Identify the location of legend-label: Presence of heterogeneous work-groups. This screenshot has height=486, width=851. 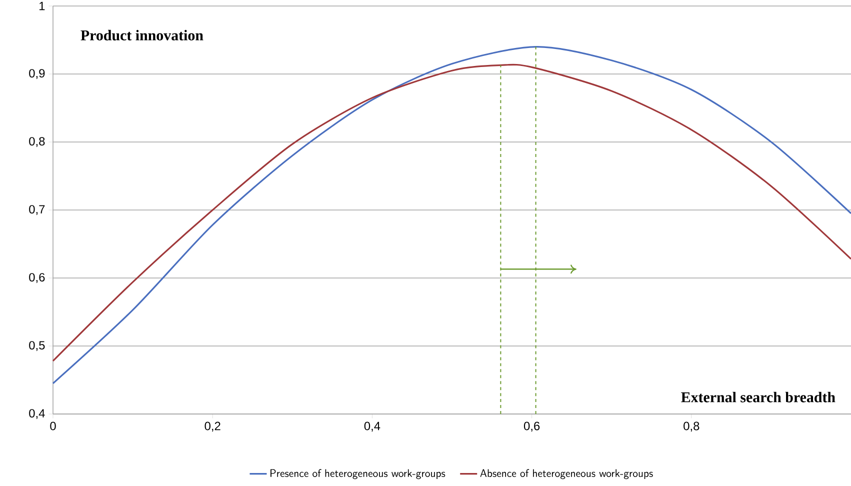
(358, 474).